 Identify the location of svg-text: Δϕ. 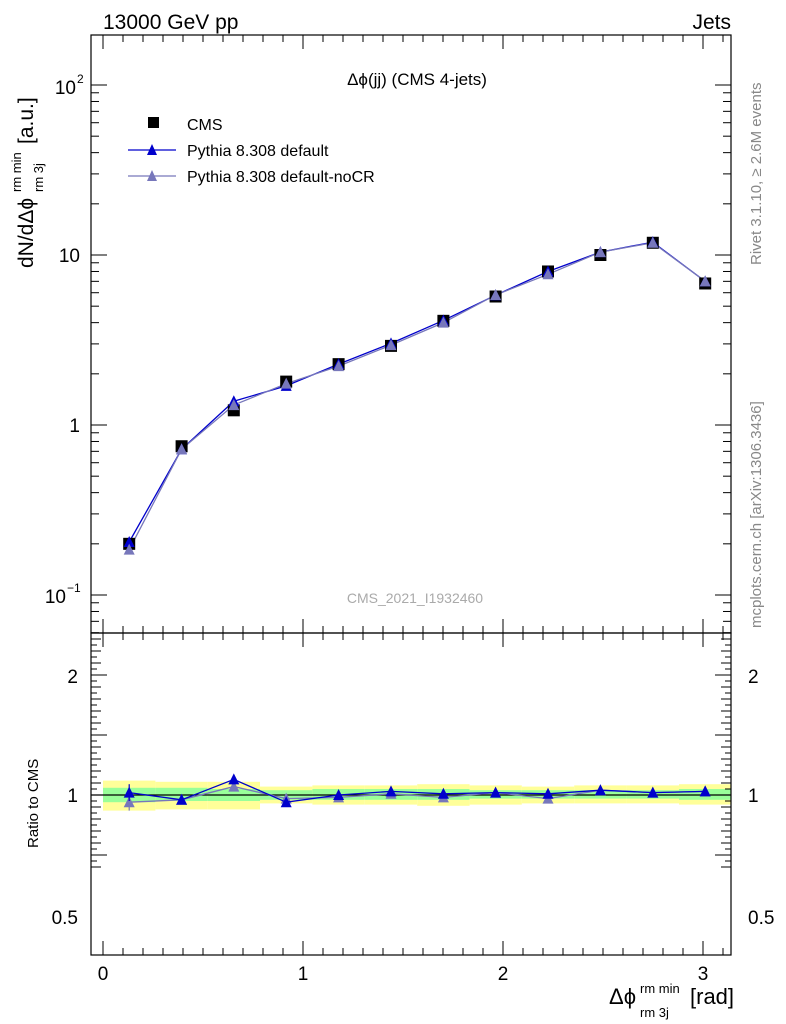
(622, 996).